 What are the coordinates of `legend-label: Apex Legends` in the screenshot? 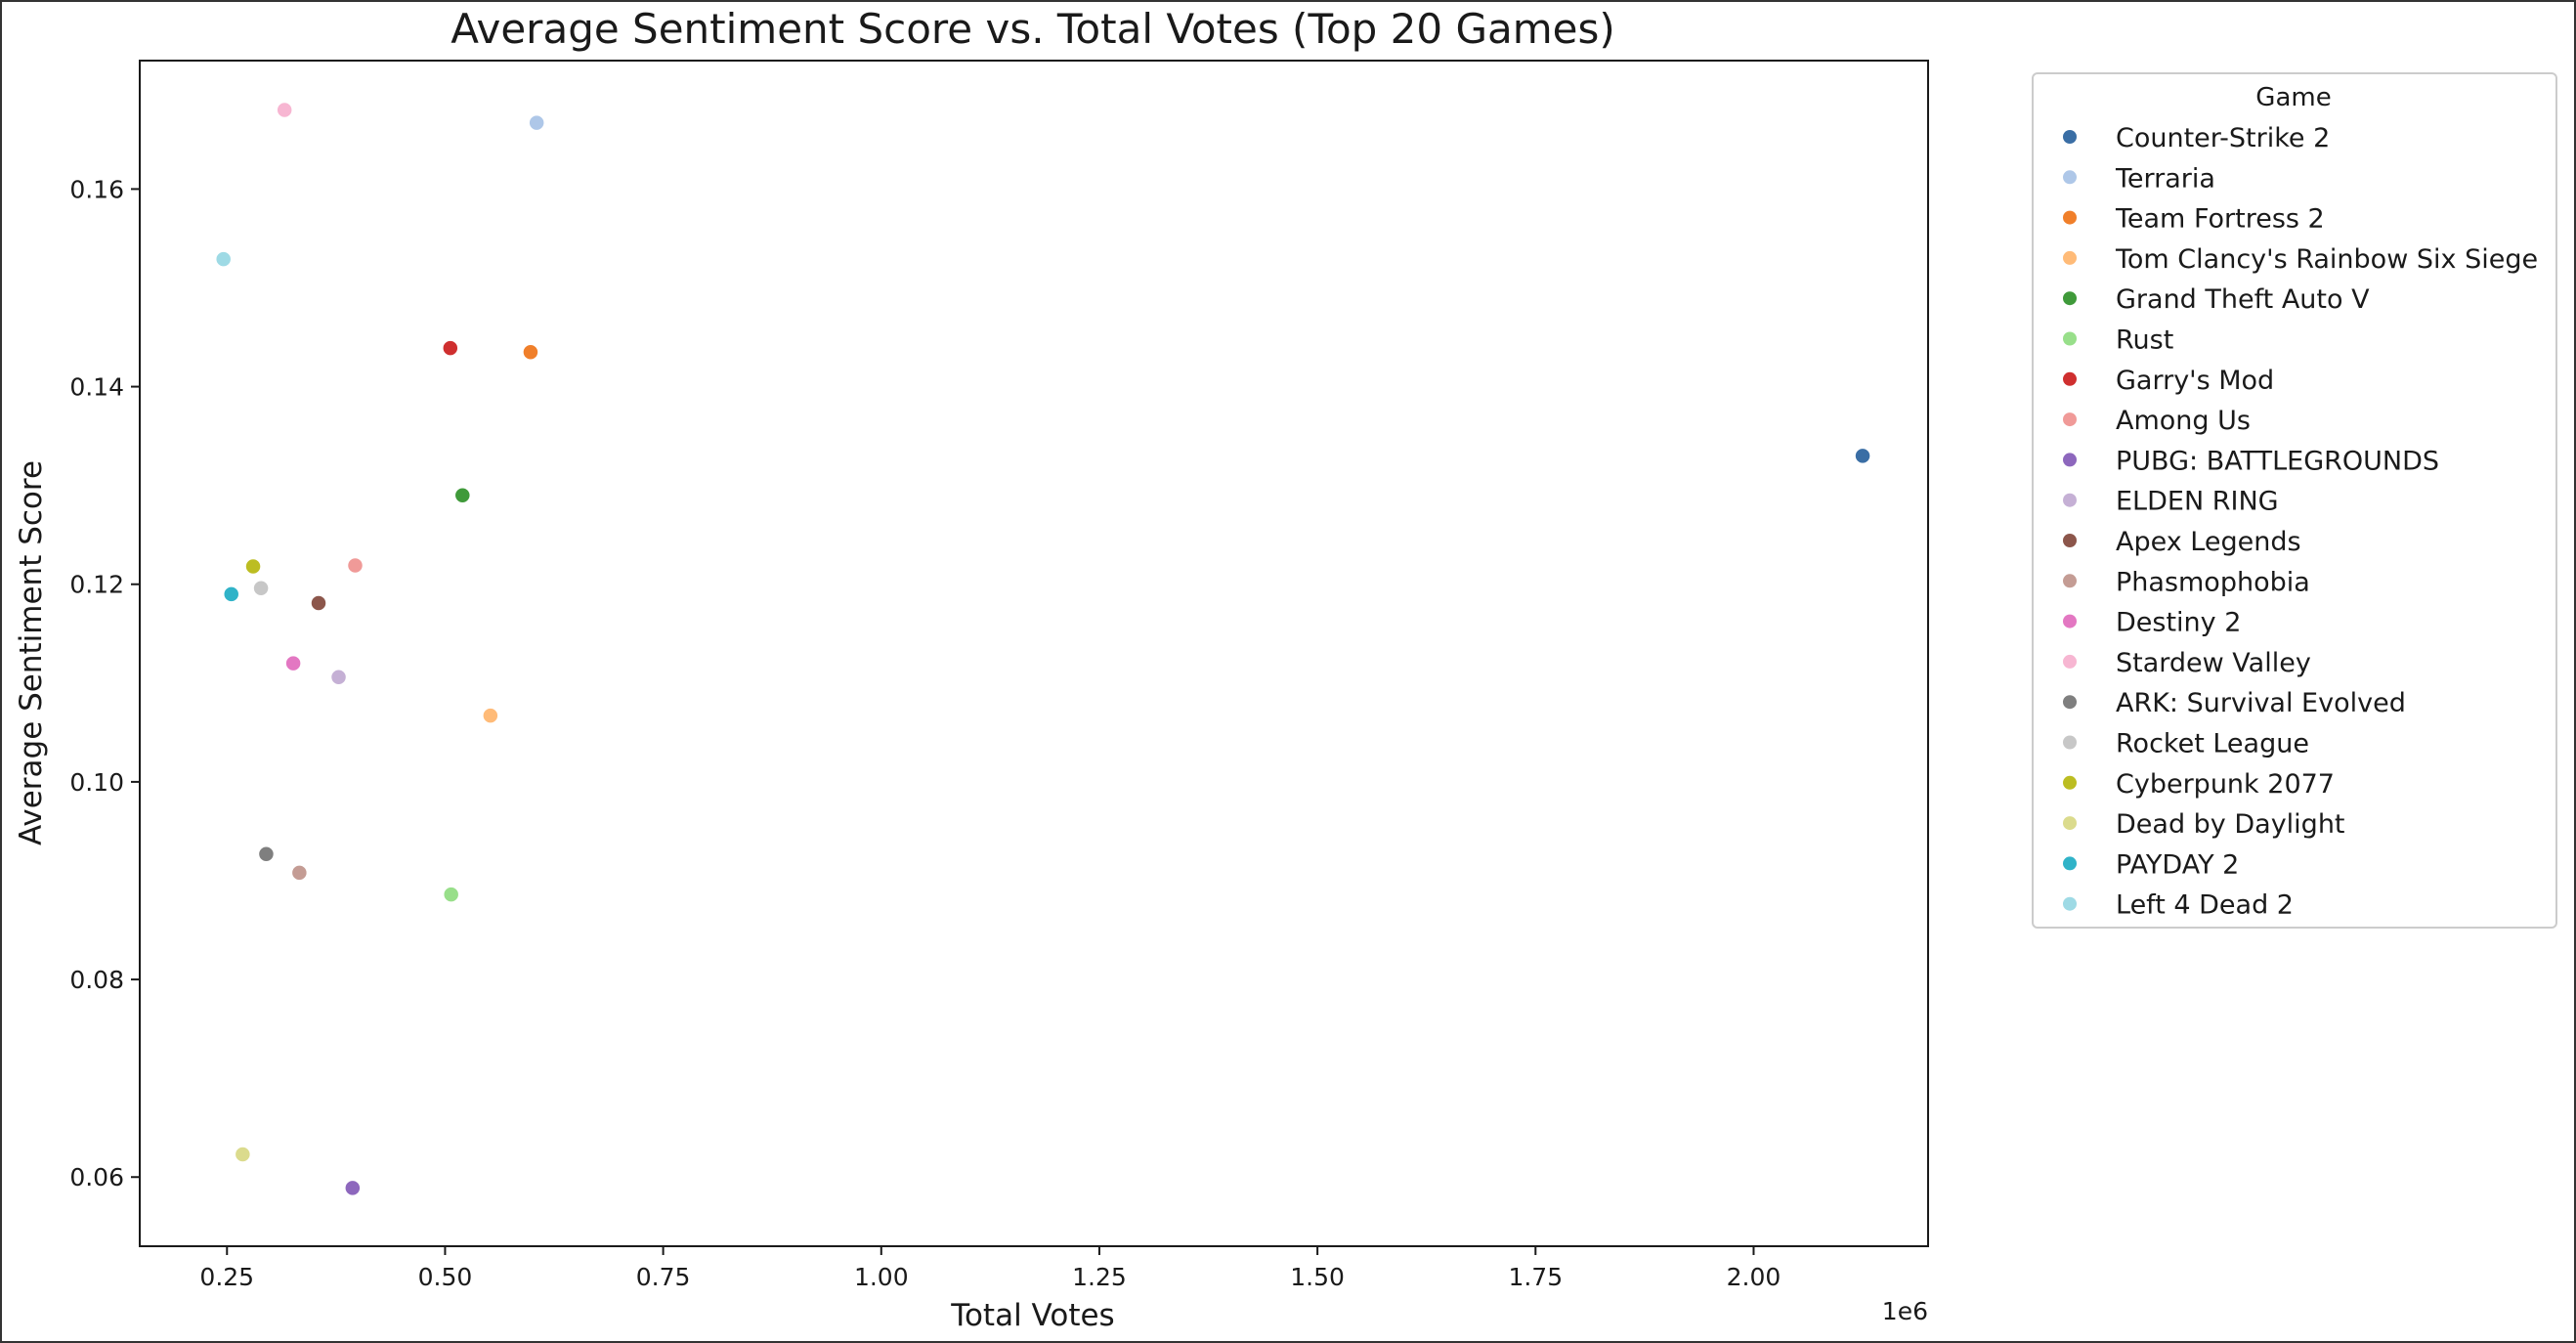 It's located at (2208, 542).